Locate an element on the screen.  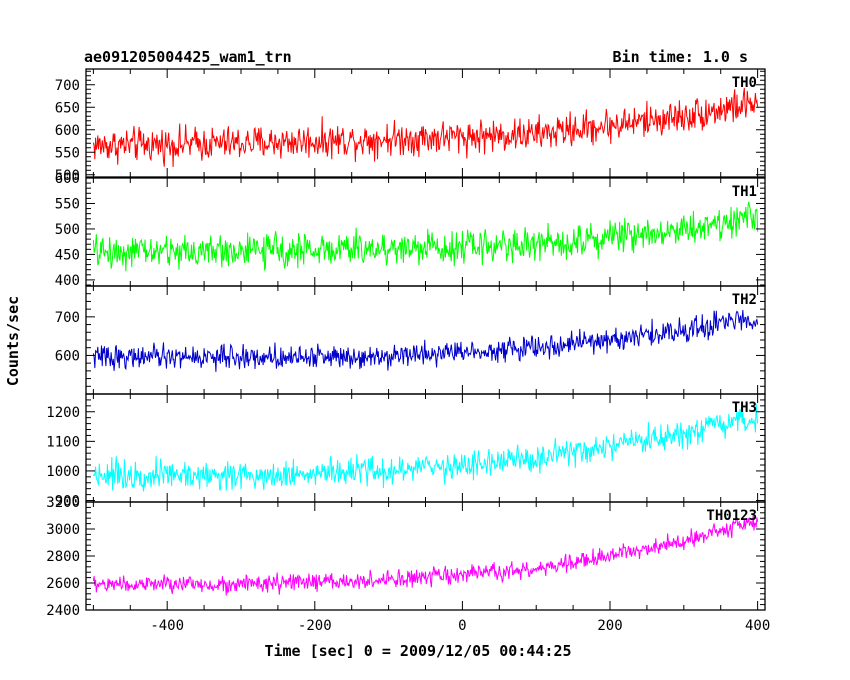
series-line-th2 is located at coordinates (425, 340).